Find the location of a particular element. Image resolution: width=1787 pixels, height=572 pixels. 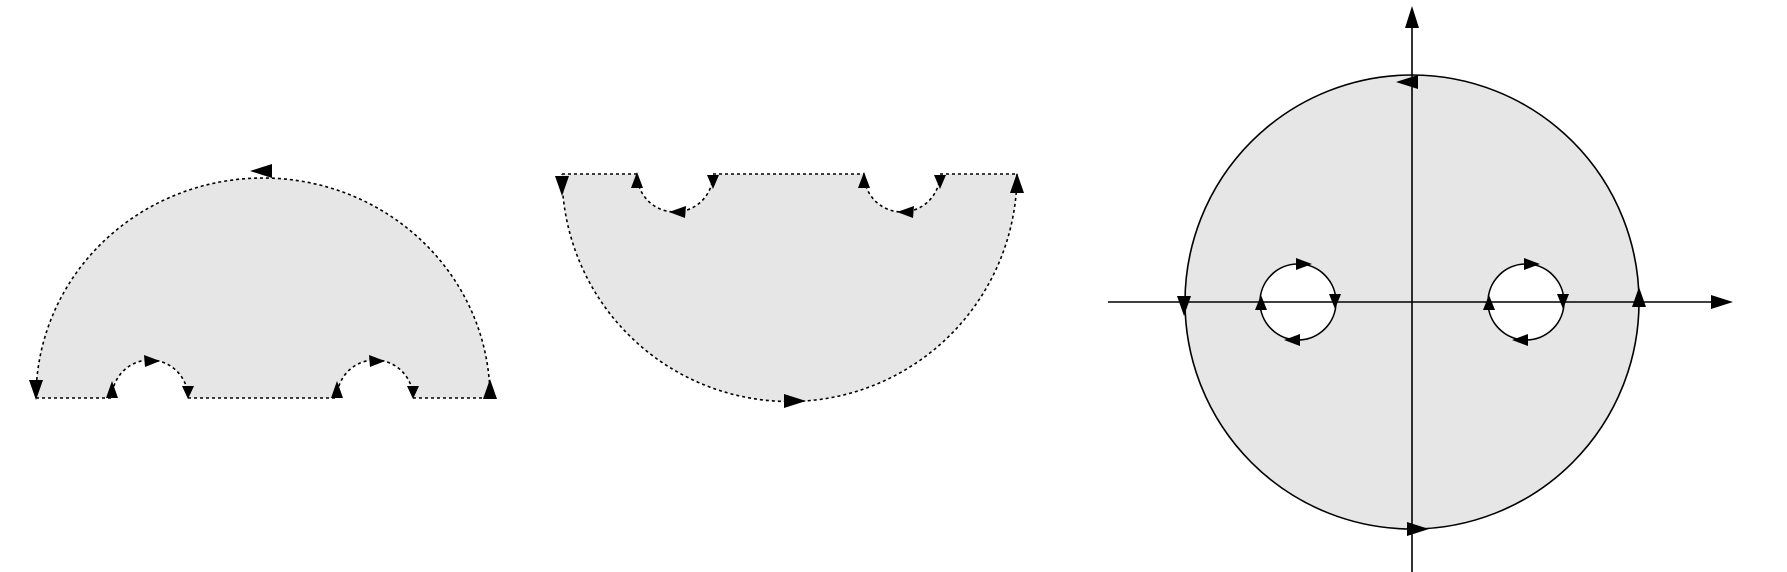

upper-indent-right is located at coordinates (375, 379).